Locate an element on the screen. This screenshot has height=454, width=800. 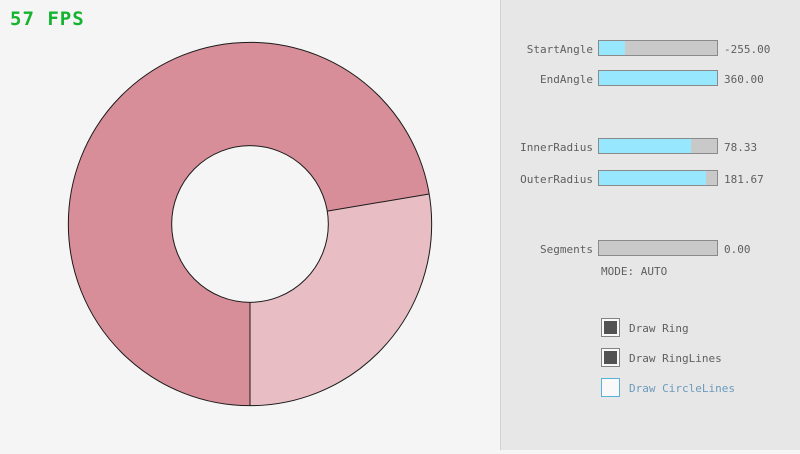
start-angle-slider-fill is located at coordinates (612, 48).